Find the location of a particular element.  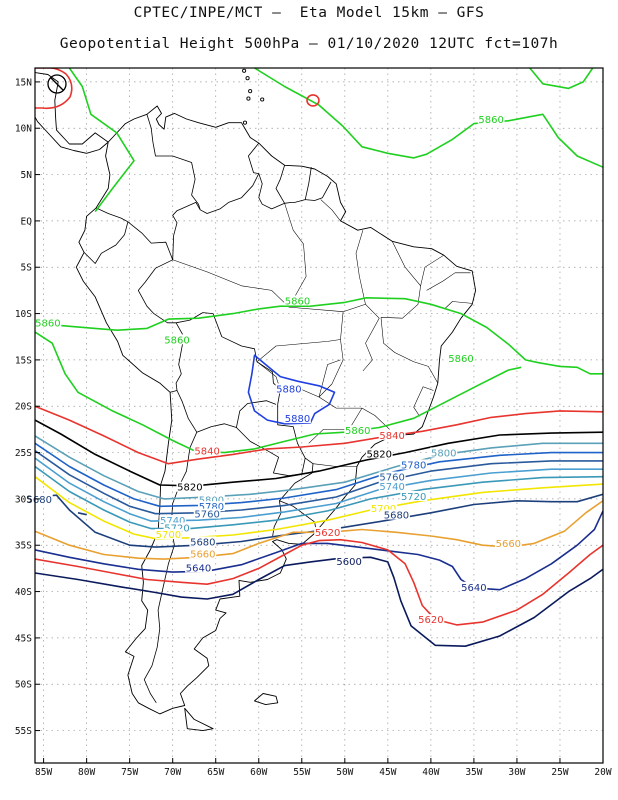

contour-5840-cell is located at coordinates (313, 100).